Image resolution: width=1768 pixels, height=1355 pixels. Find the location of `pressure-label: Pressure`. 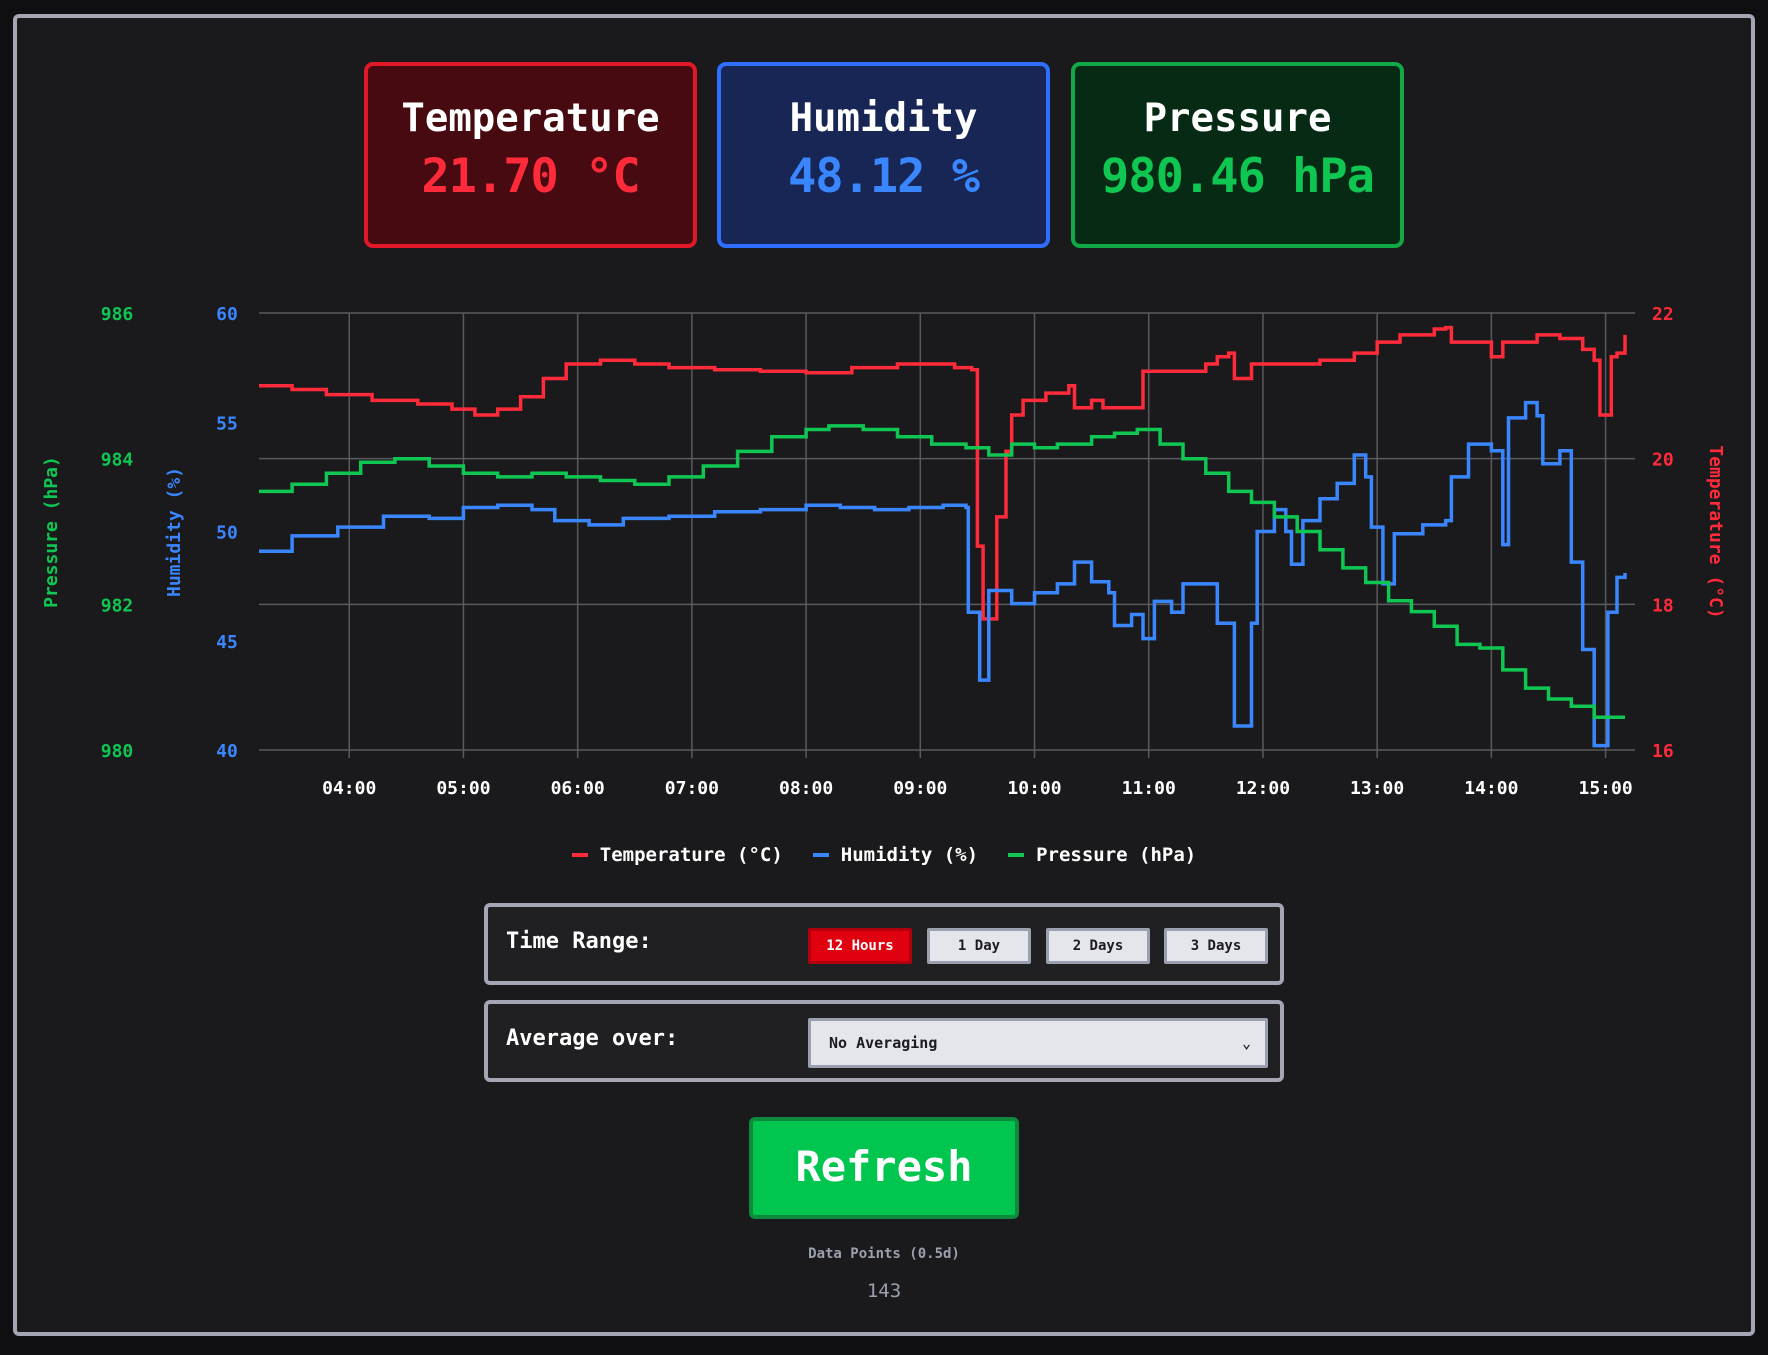

pressure-label: Pressure is located at coordinates (1237, 118).